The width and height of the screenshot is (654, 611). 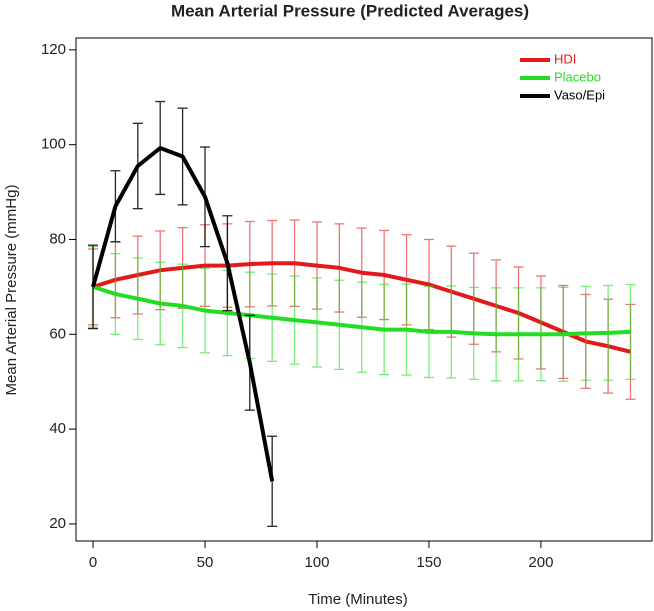 What do you see at coordinates (57, 428) in the screenshot?
I see `y-tick-label: 40` at bounding box center [57, 428].